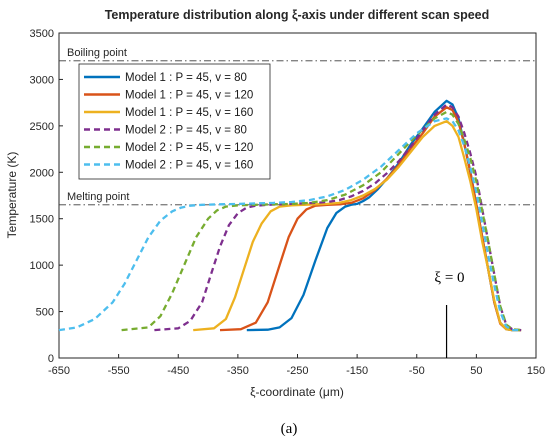 The height and width of the screenshot is (444, 550). I want to click on y-tick-label: 1500, so click(42, 220).